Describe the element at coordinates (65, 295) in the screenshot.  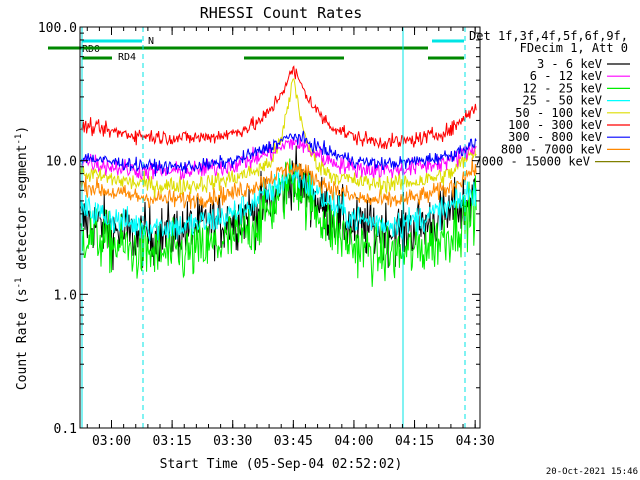
I see `y-tick-label: 1.0` at that location.